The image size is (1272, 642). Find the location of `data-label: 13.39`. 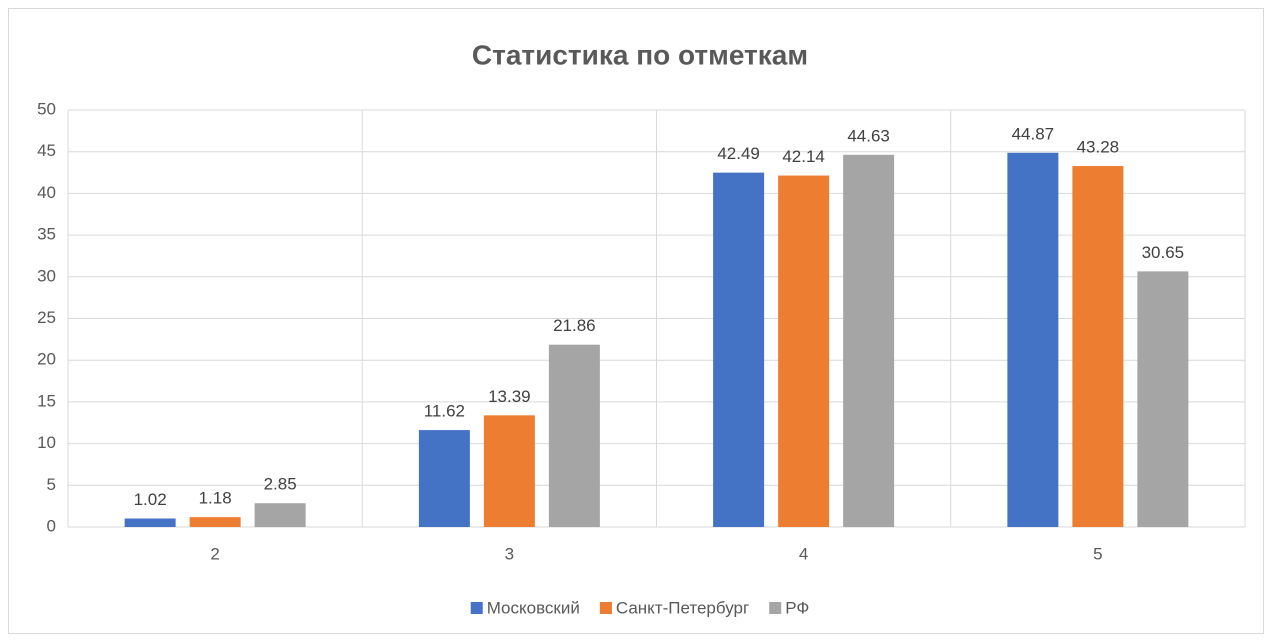

data-label: 13.39 is located at coordinates (509, 396).